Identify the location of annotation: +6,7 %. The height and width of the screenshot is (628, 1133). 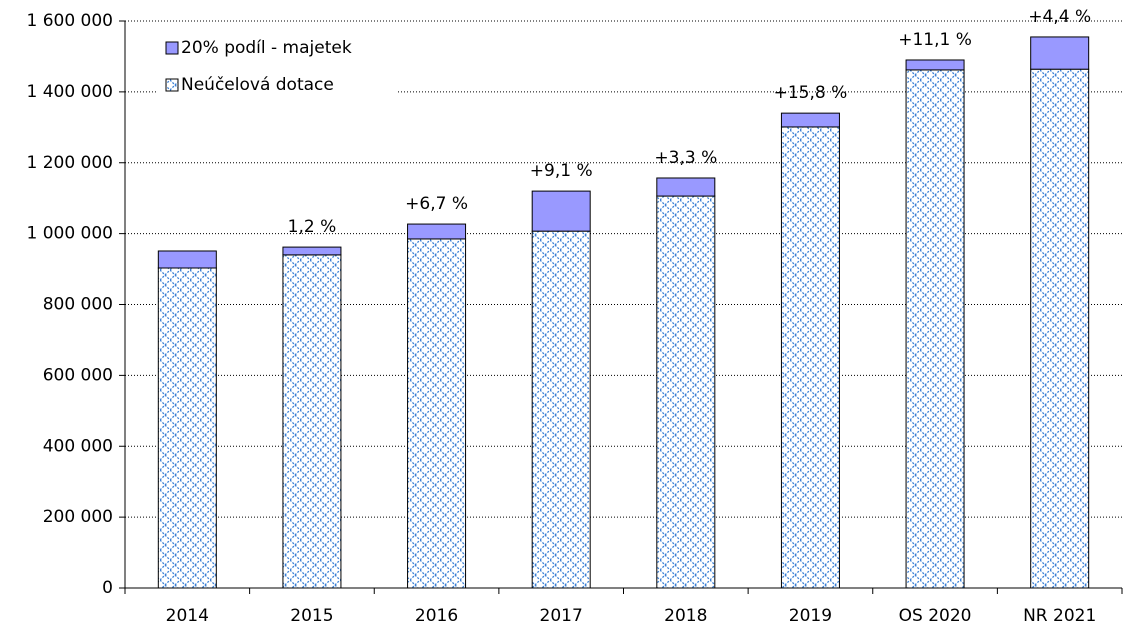
(436, 204).